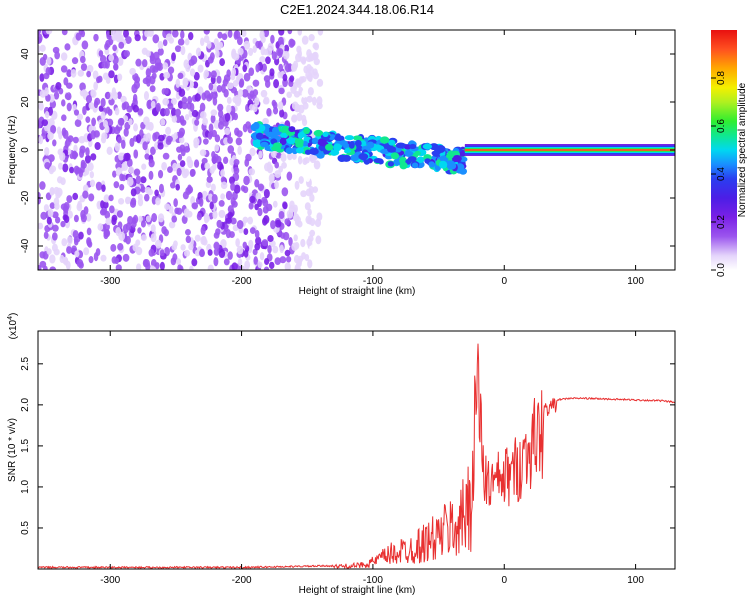  Describe the element at coordinates (635, 281) in the screenshot. I see `x-tick-label: 100` at that location.